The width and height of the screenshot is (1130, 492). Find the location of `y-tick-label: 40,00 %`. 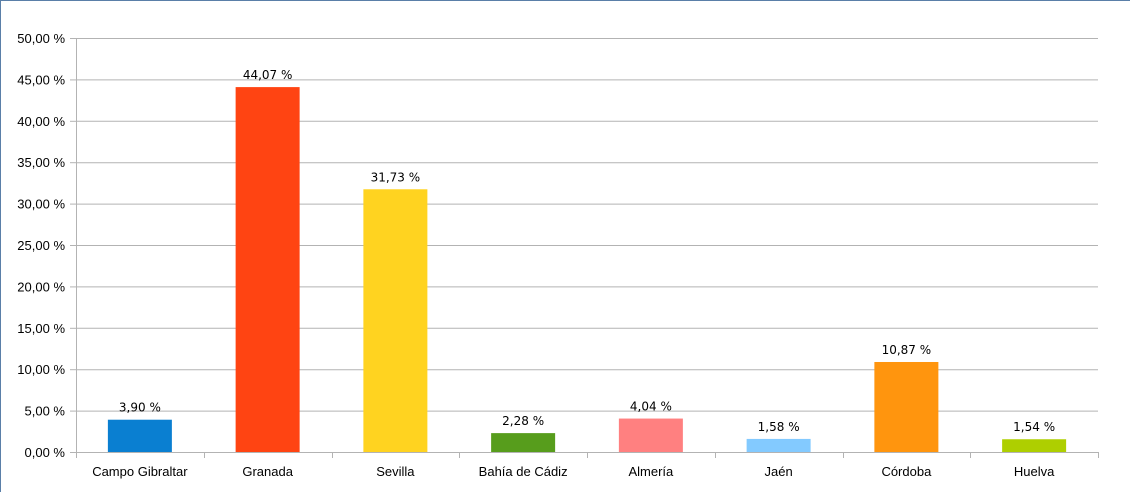

y-tick-label: 40,00 % is located at coordinates (41, 121).